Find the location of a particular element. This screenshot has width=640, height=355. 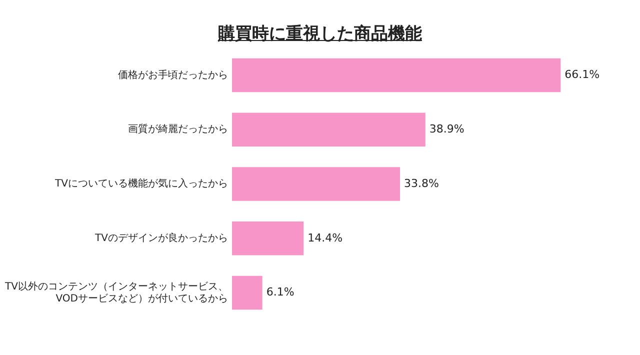

data-label: 33.8% is located at coordinates (421, 183).